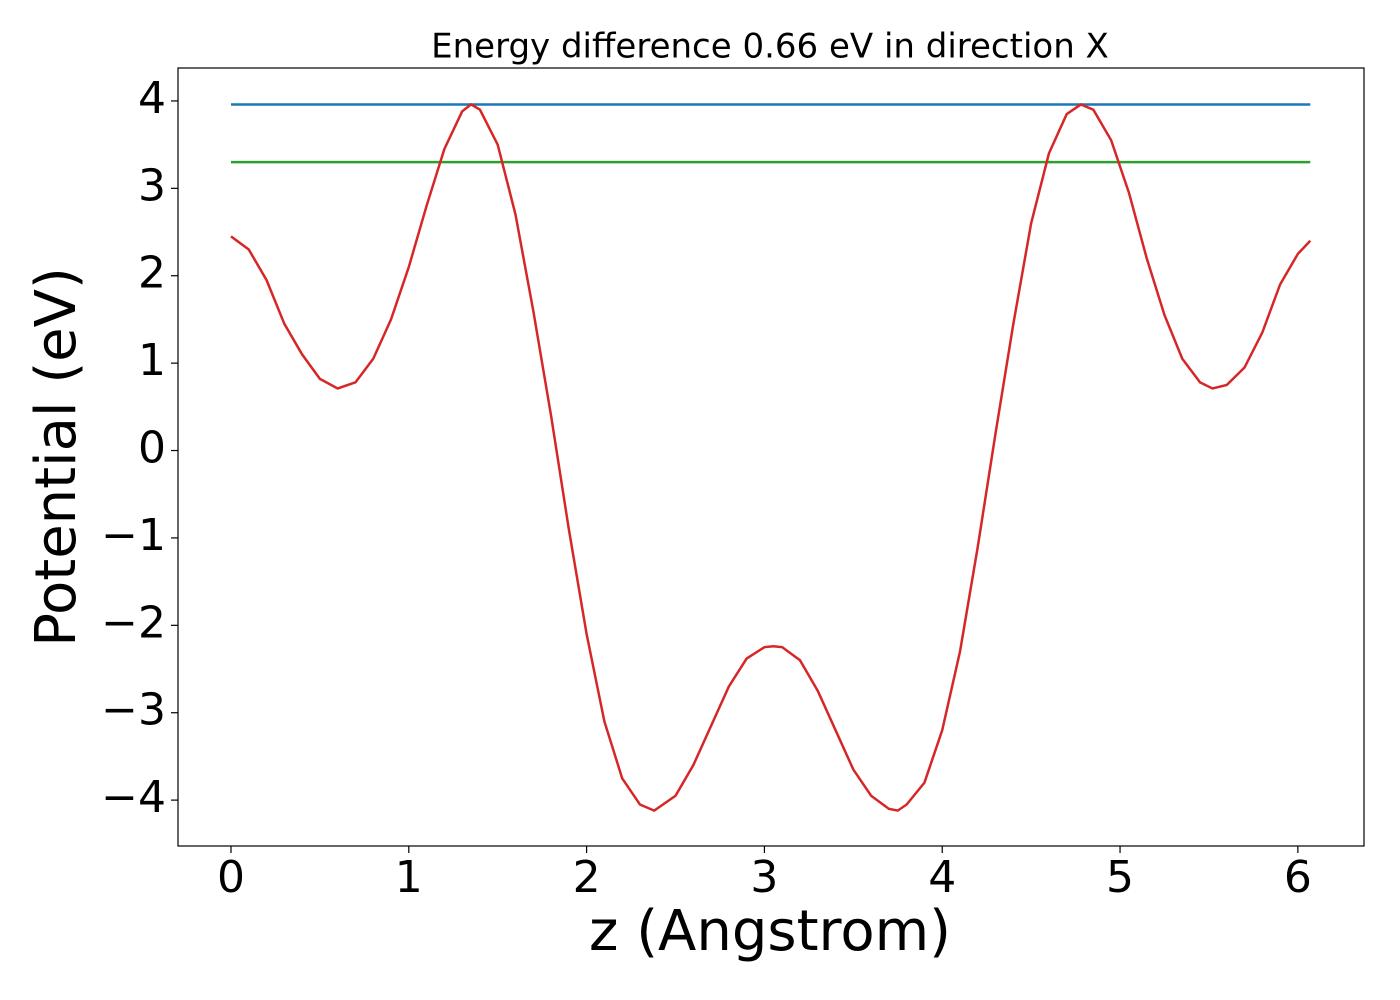 This screenshot has height=1000, width=1400. I want to click on y-tick-label: 2, so click(152, 273).